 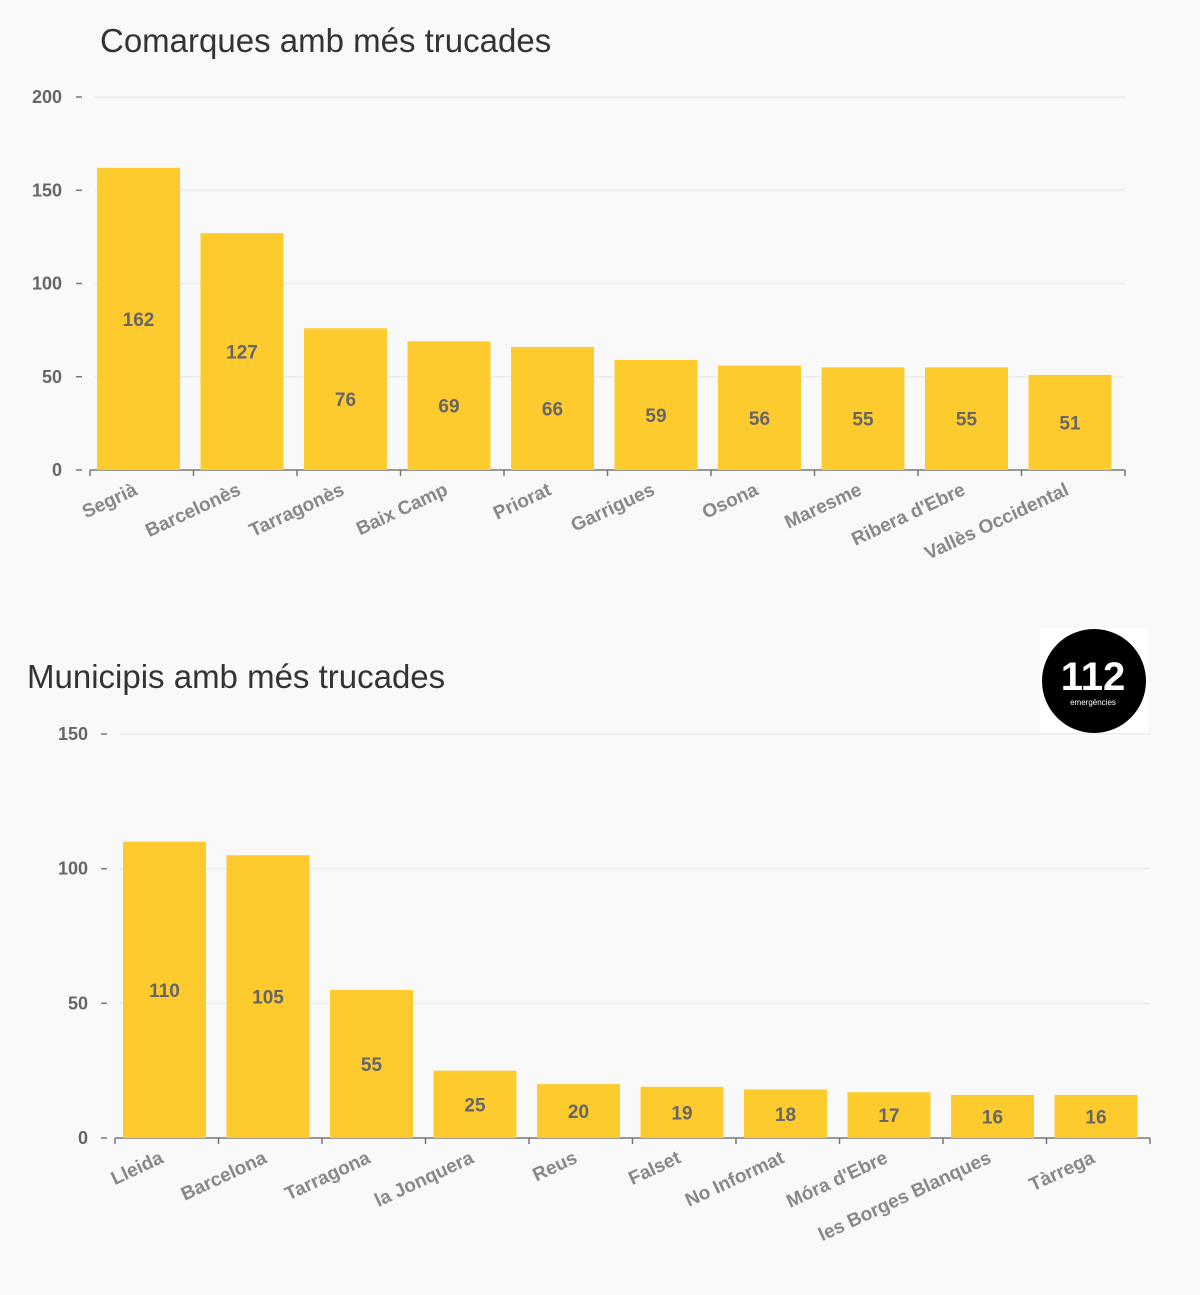 I want to click on logo-112: 112 emergències, so click(x=1094, y=682).